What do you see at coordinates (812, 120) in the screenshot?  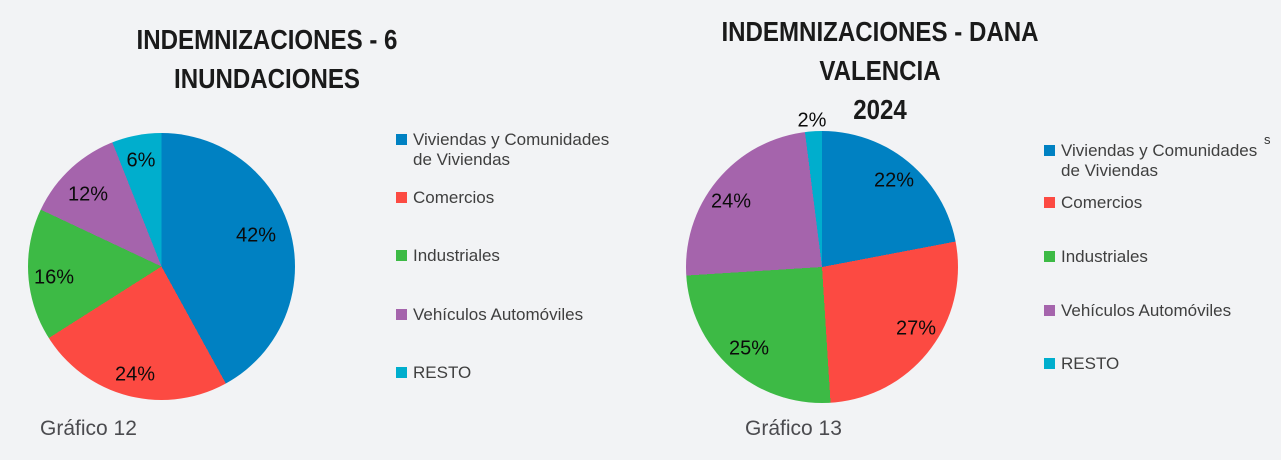 I see `pie-percentage-label: 2%` at bounding box center [812, 120].